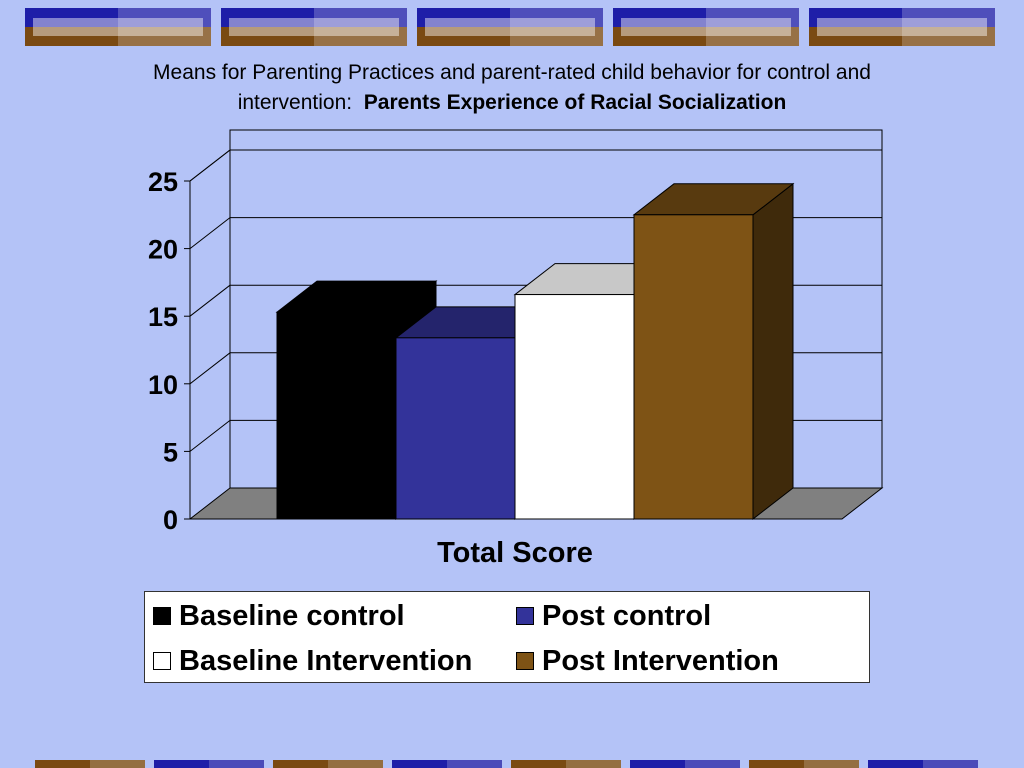  Describe the element at coordinates (525, 616) in the screenshot. I see `legend-swatch-post-control` at that location.